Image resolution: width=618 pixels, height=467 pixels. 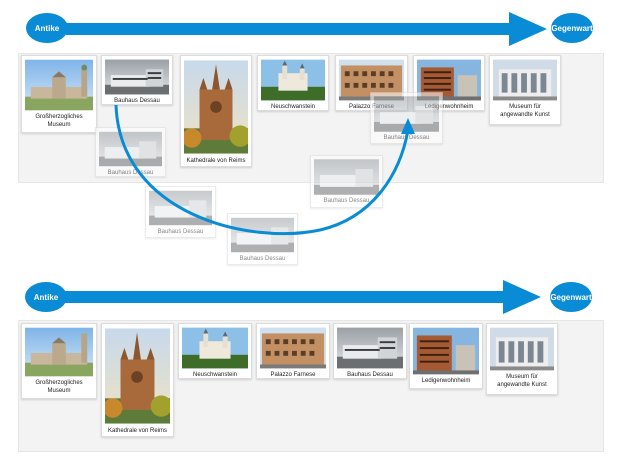 I want to click on card-bauhaus: Bauhaus Dessau, so click(x=370, y=351).